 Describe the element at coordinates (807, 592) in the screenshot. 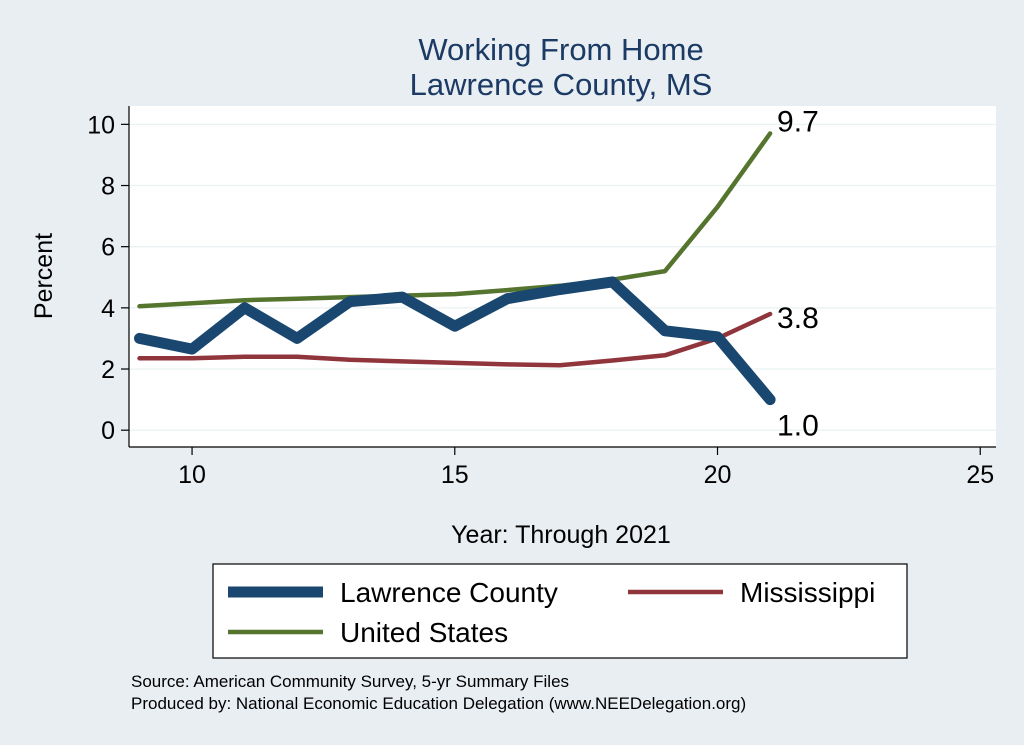

I see `legend-label-mississippi: Mississippi` at that location.